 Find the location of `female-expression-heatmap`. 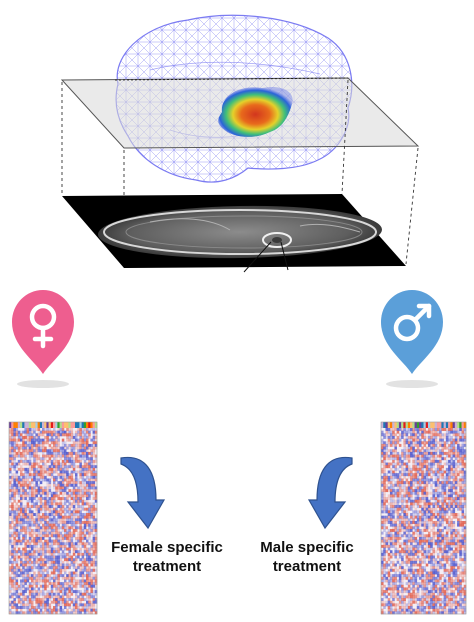

female-expression-heatmap is located at coordinates (53, 518).